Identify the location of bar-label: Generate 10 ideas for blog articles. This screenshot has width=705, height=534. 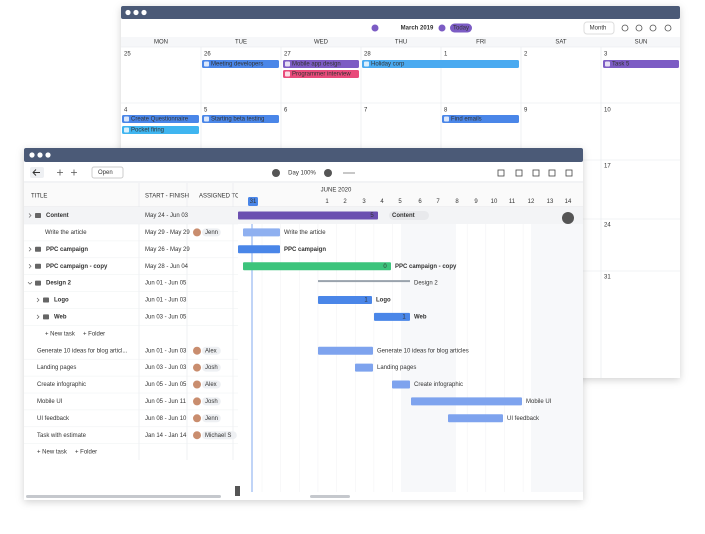
(423, 351).